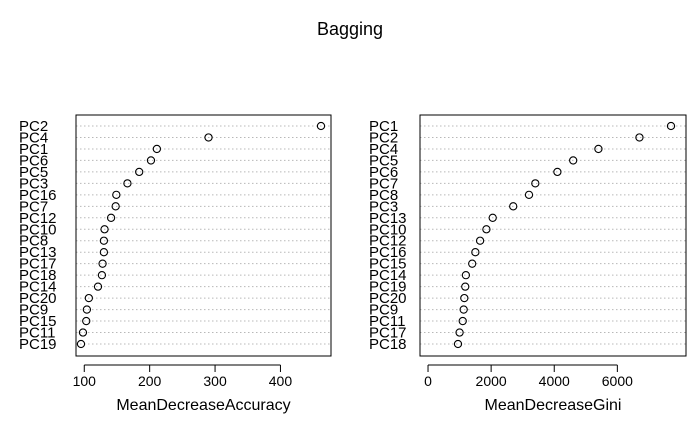 This screenshot has height=432, width=700. I want to click on x-tick-label: 4000, so click(554, 381).